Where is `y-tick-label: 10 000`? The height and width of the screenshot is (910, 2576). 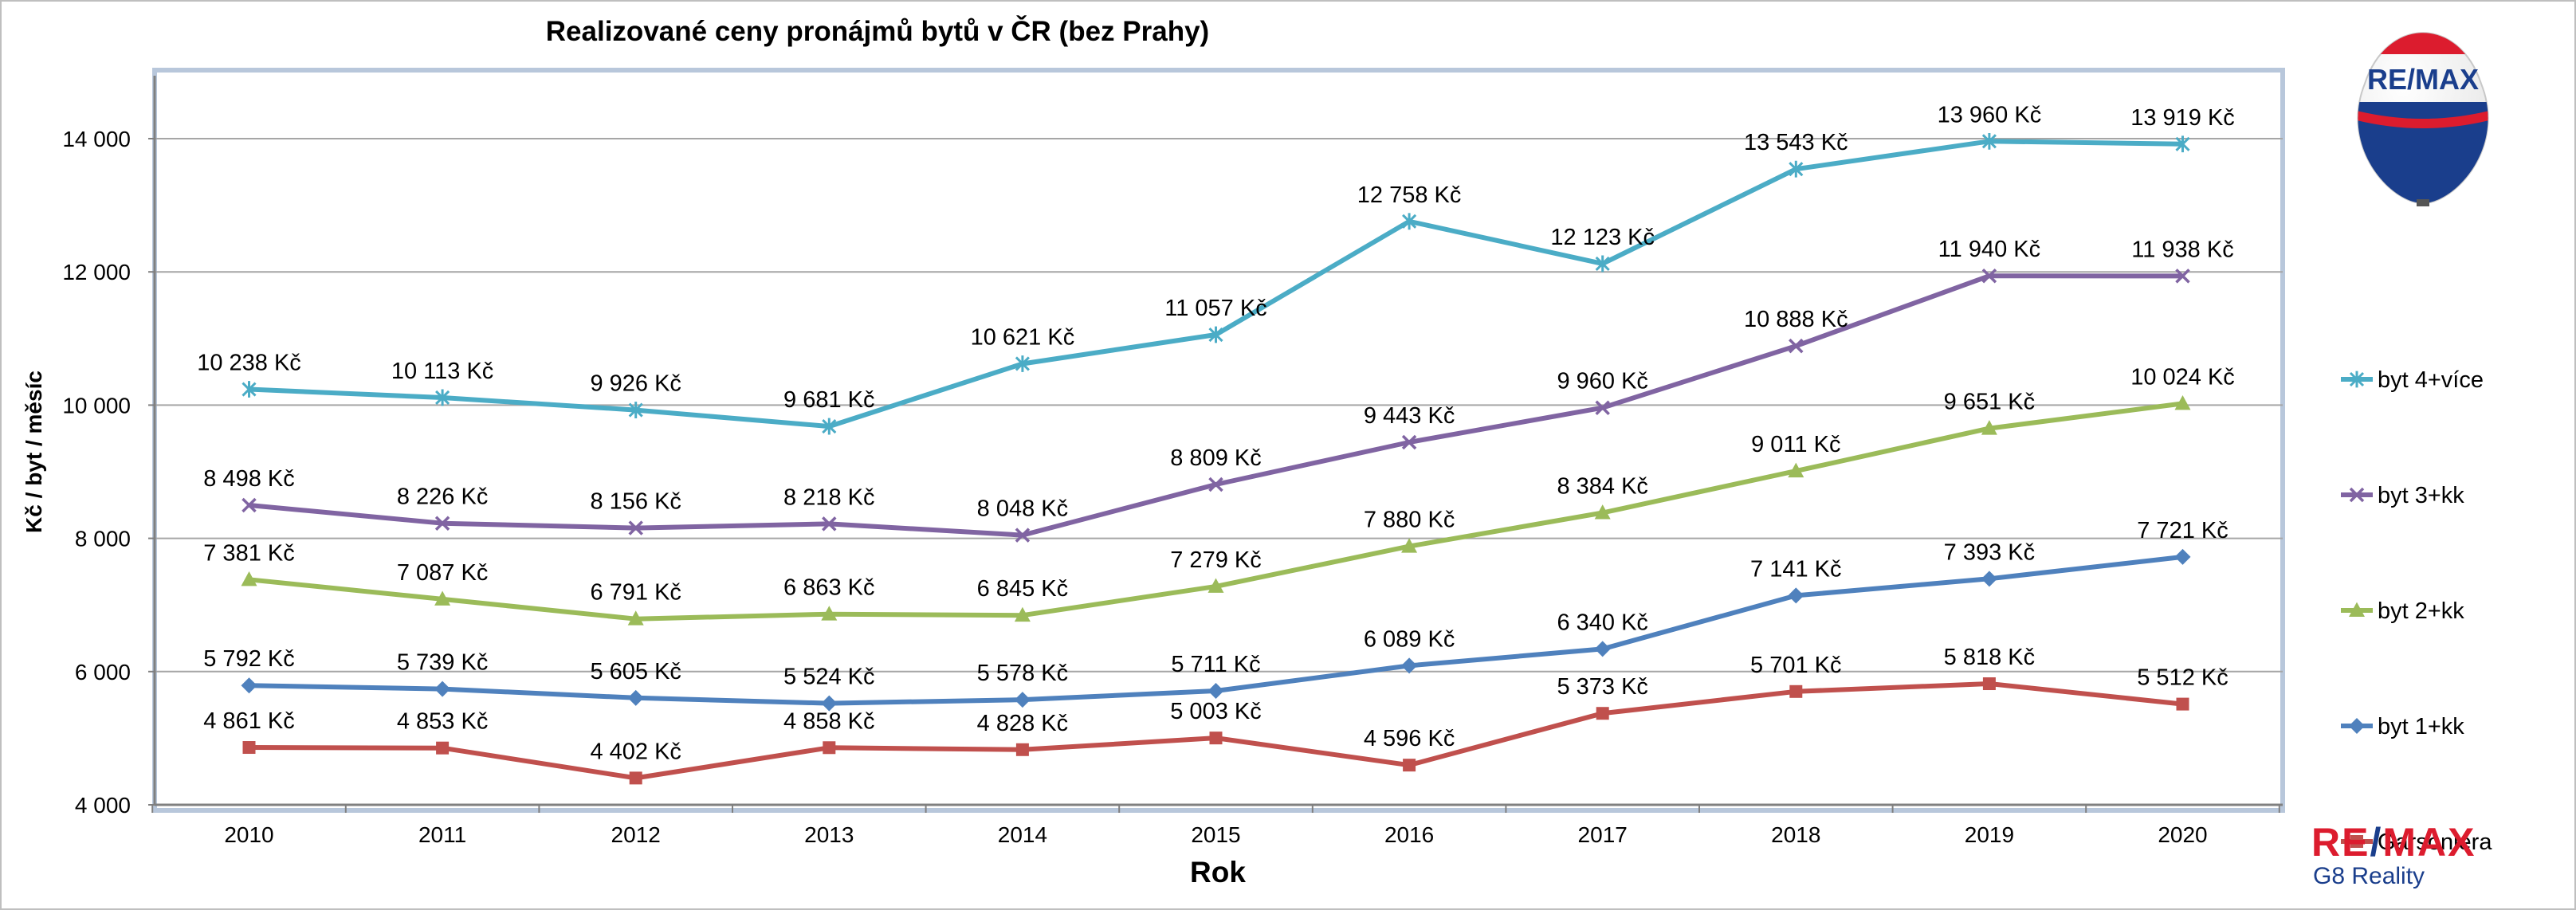 y-tick-label: 10 000 is located at coordinates (96, 405).